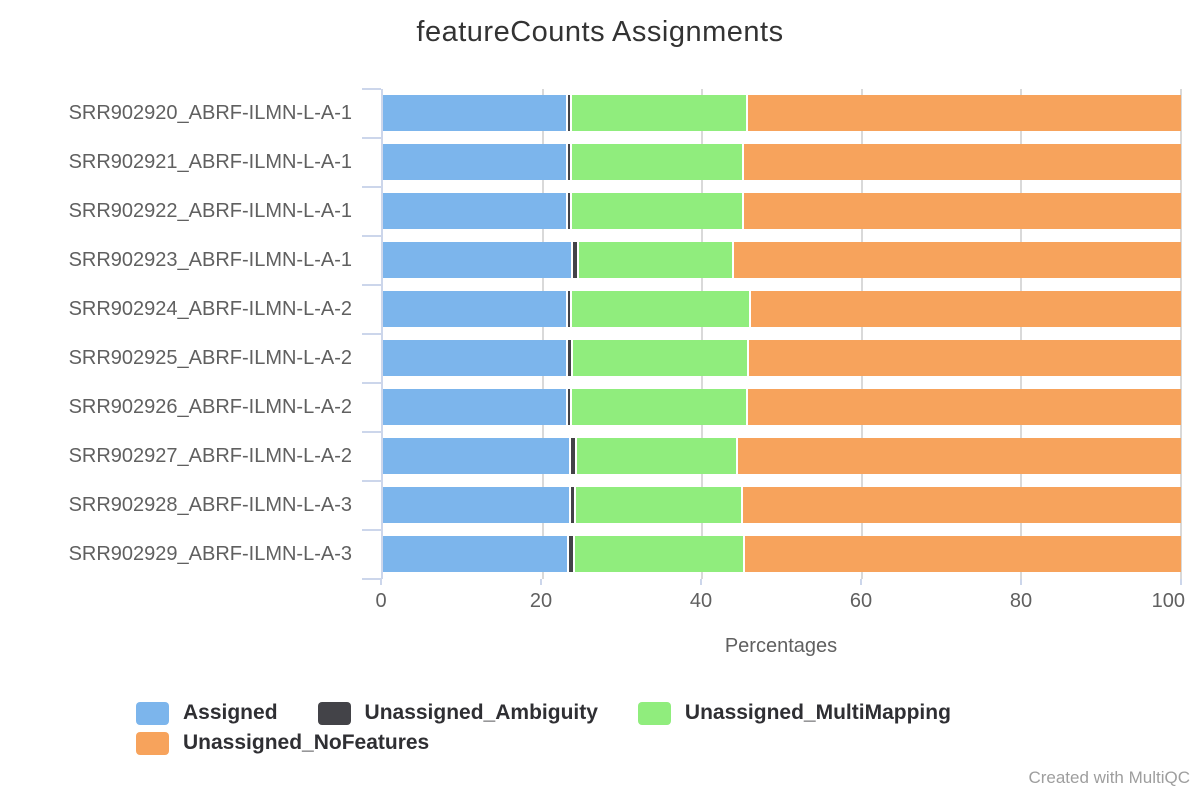  I want to click on x-axis-tick-label: 0, so click(381, 601).